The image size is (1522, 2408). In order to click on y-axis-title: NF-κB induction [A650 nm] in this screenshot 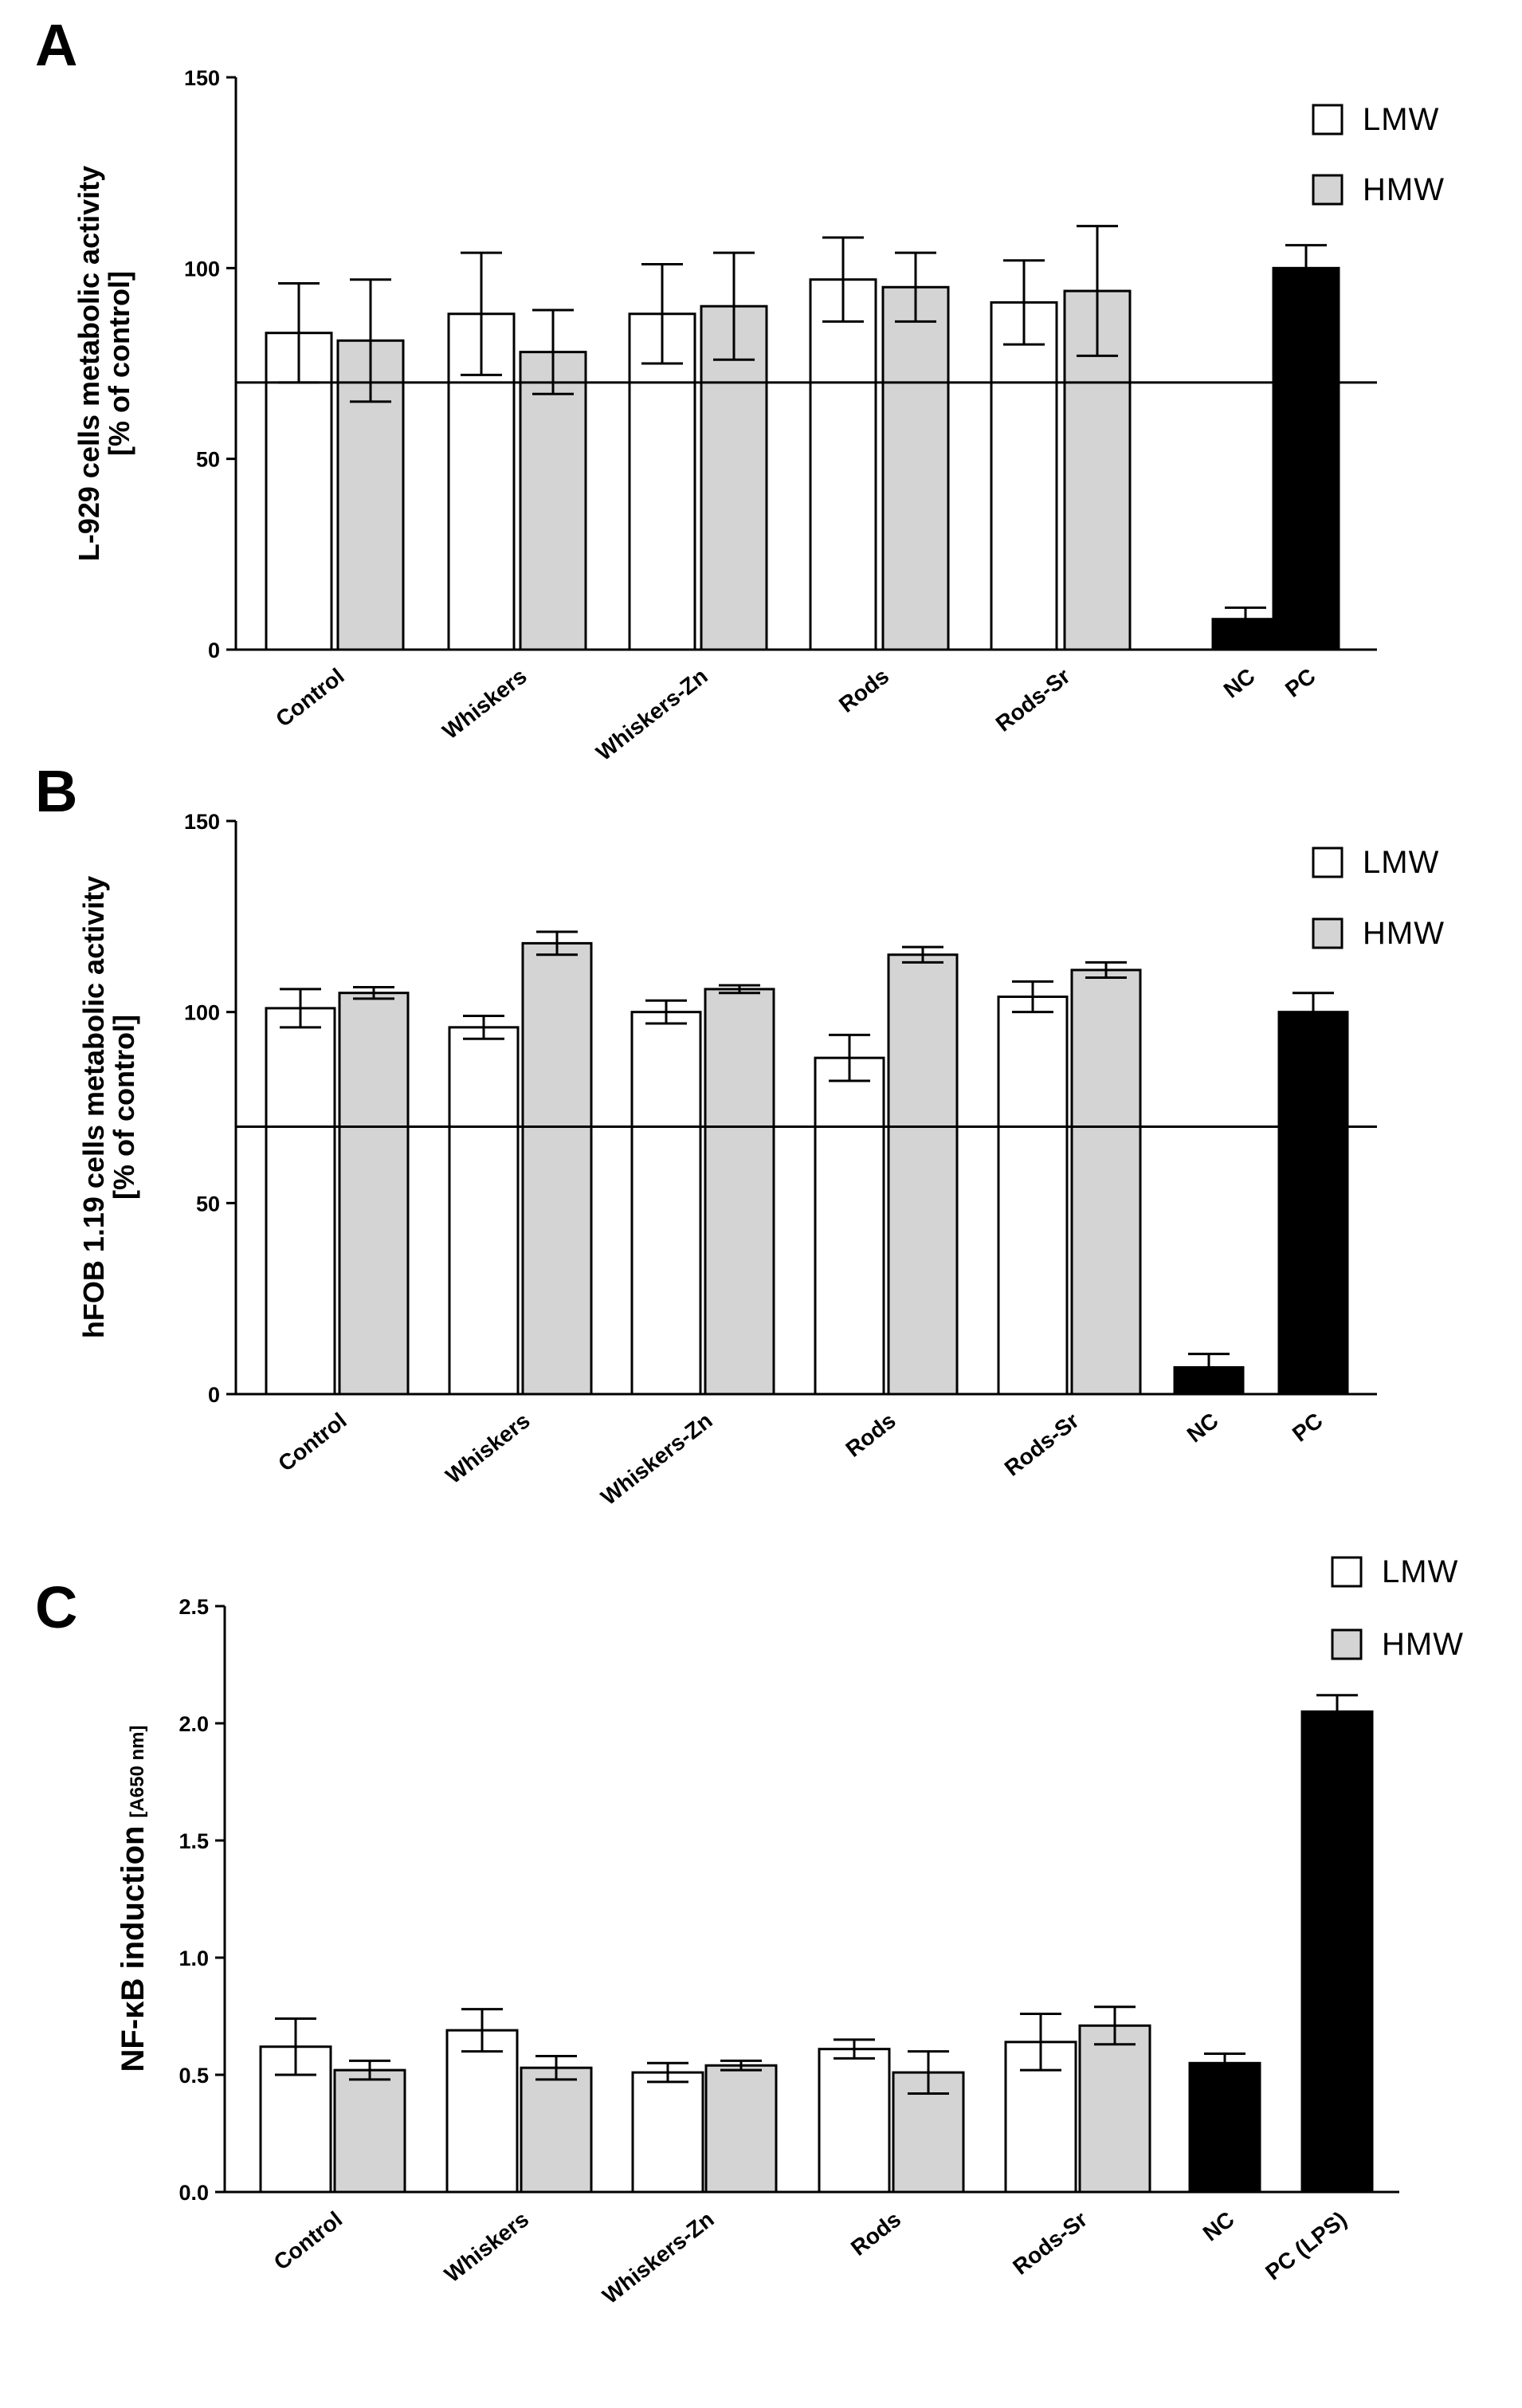, I will do `click(134, 1899)`.